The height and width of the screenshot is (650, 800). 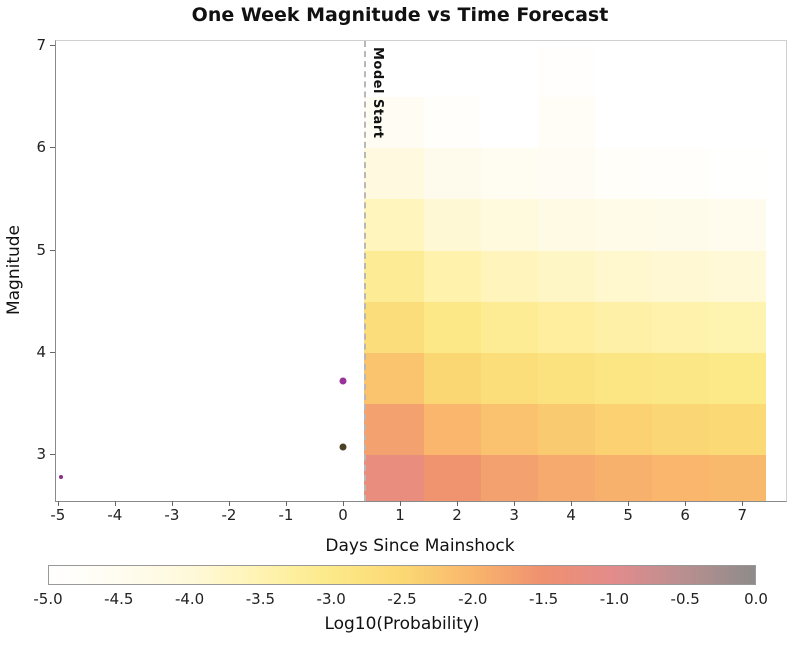 I want to click on model-start-label: Model Start, so click(x=377, y=93).